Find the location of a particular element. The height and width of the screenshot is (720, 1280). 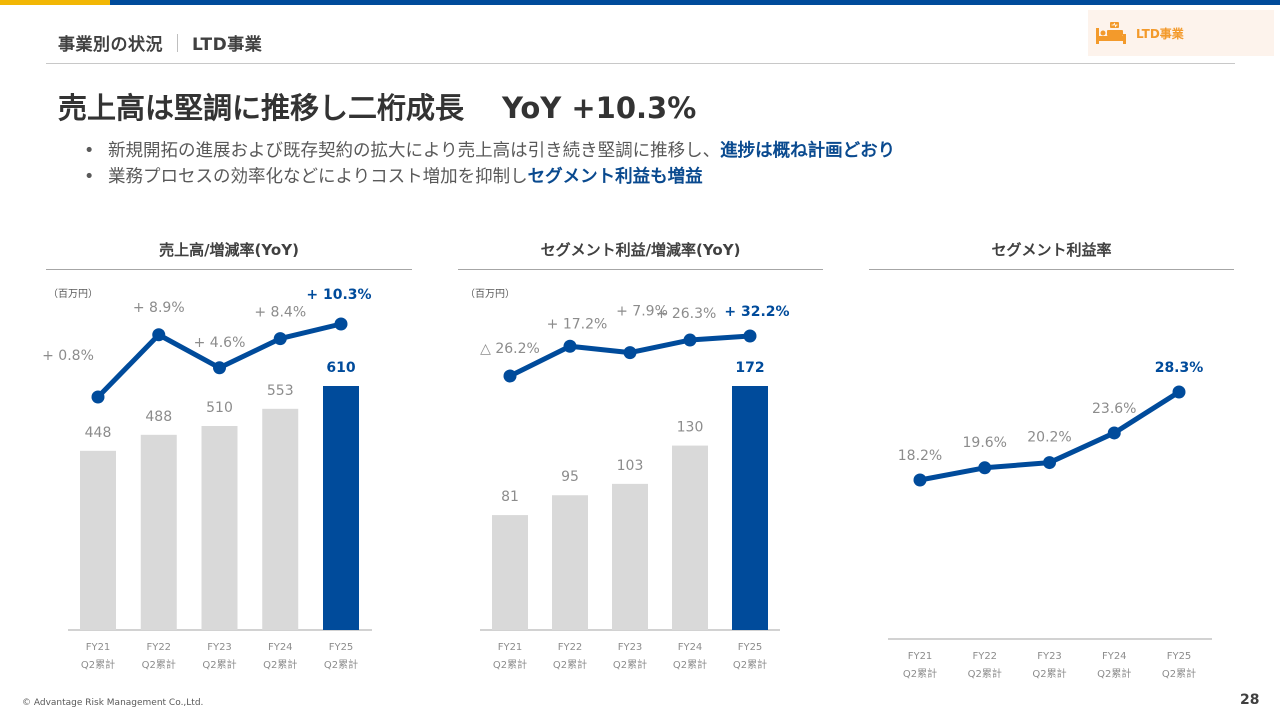

page-number: 28 is located at coordinates (1250, 700).